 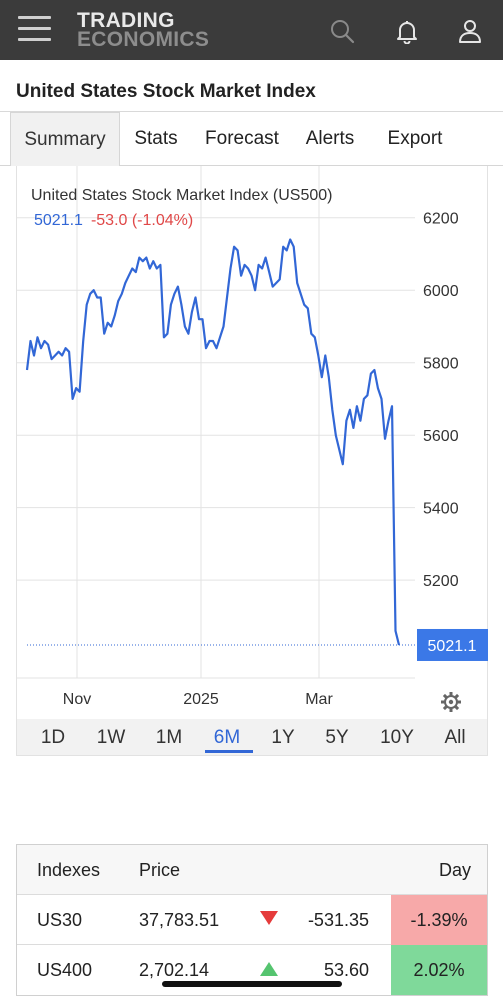 I want to click on row-change: -531.35, so click(x=338, y=920).